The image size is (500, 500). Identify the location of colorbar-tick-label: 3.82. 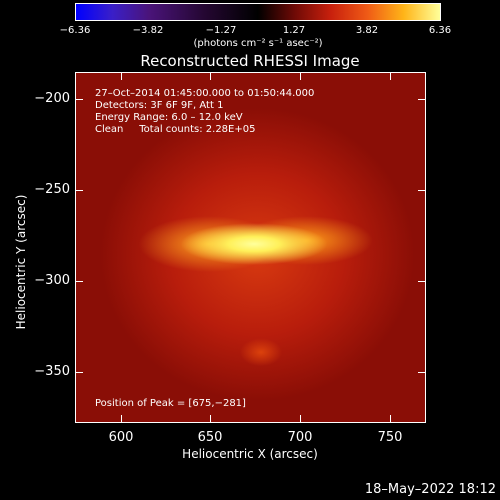
(367, 30).